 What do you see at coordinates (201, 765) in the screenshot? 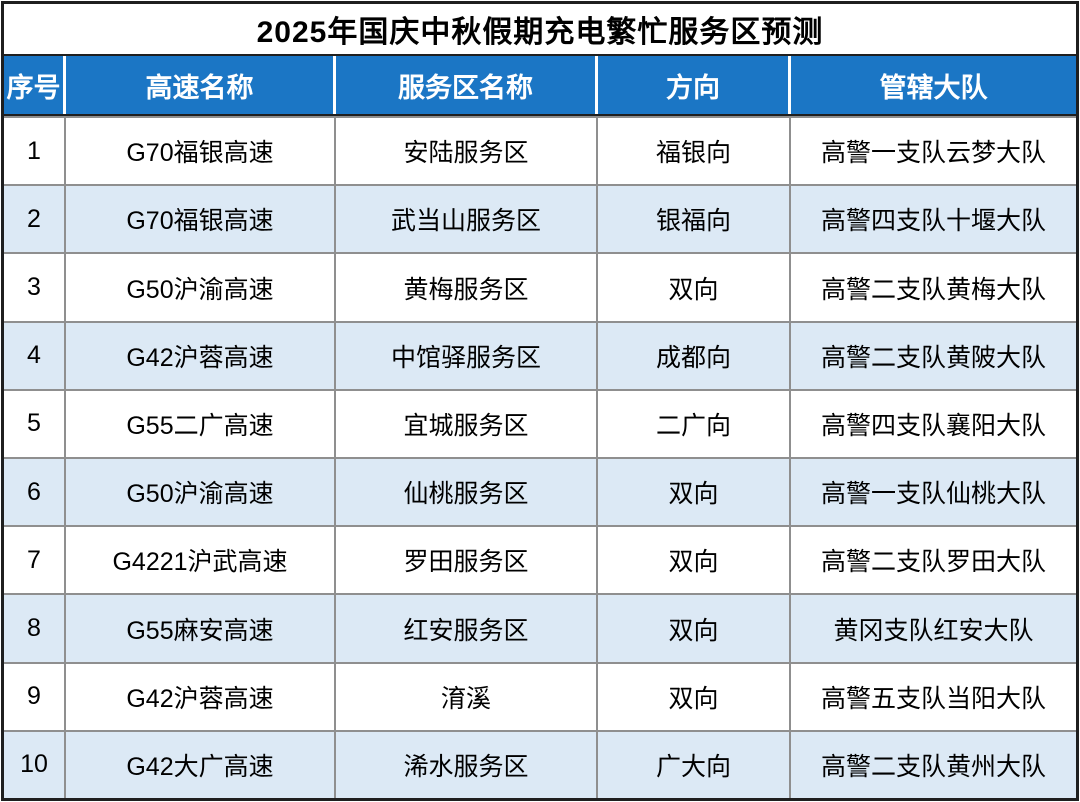
I see `cell-highway: G42大广高速` at bounding box center [201, 765].